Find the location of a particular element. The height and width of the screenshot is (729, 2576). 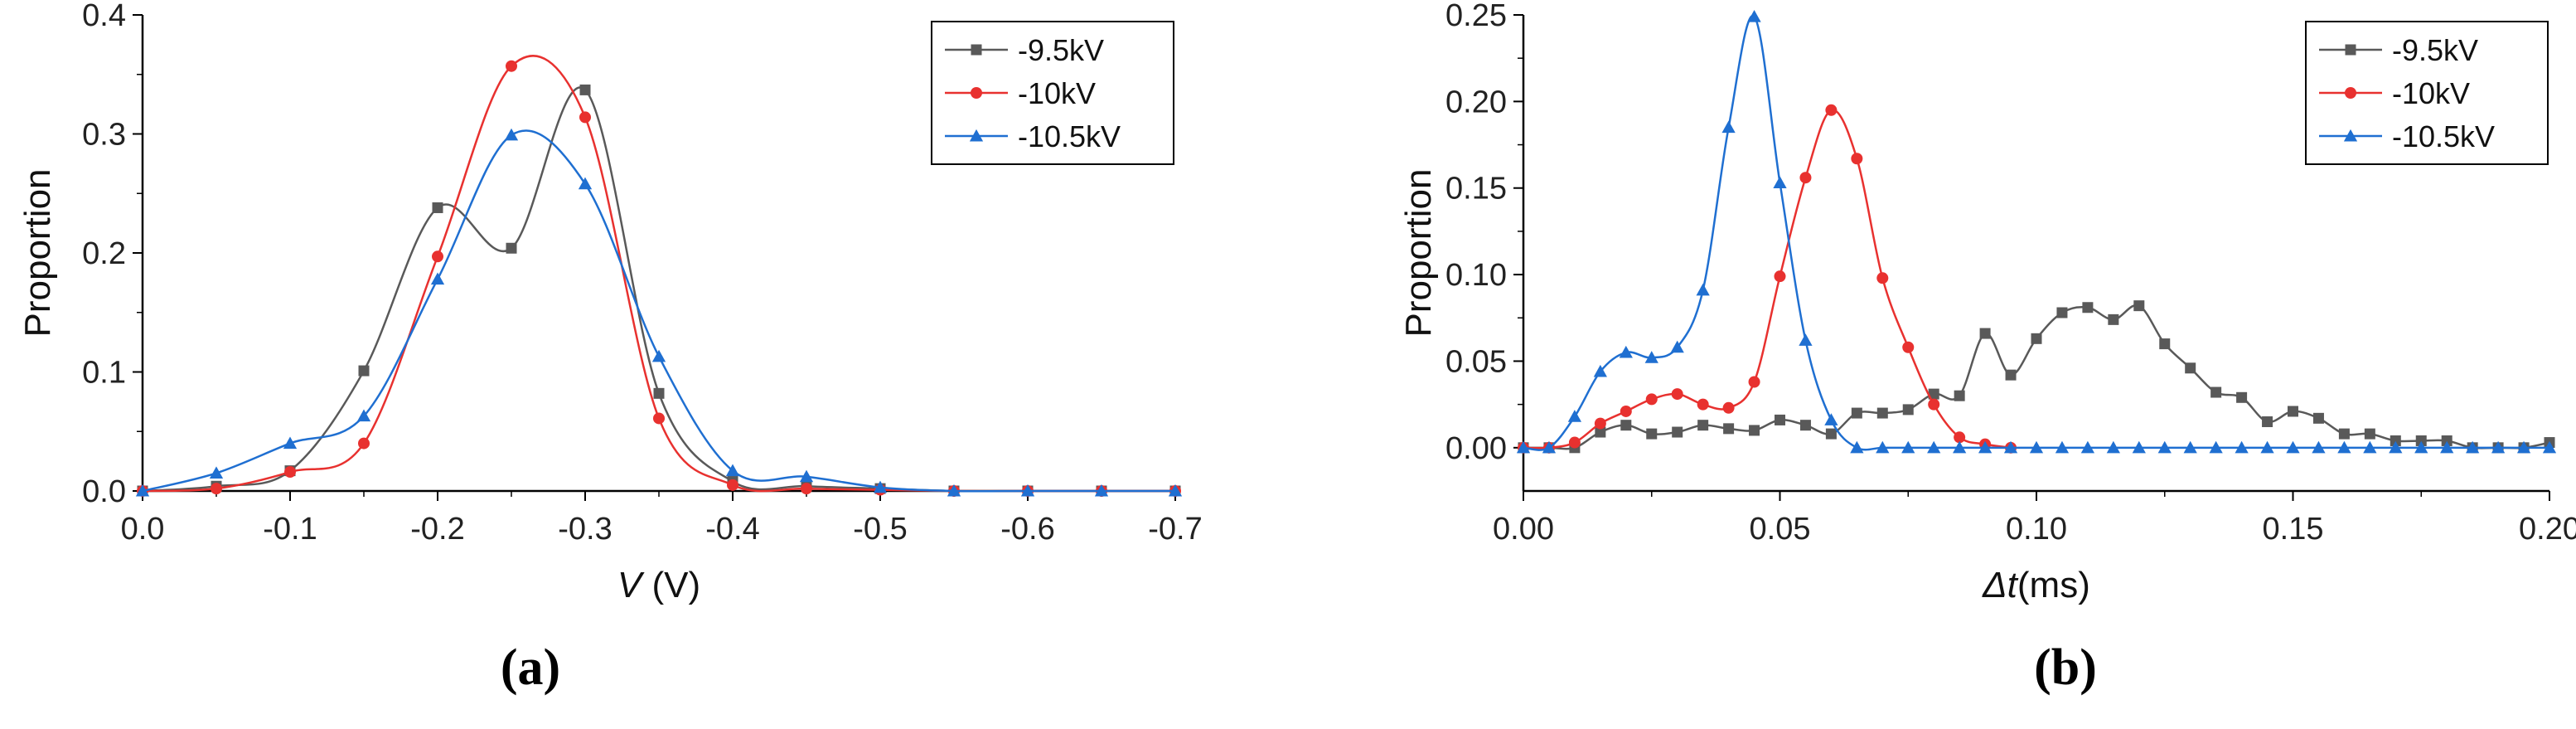

x-axis-label-variable: V is located at coordinates (631, 585).